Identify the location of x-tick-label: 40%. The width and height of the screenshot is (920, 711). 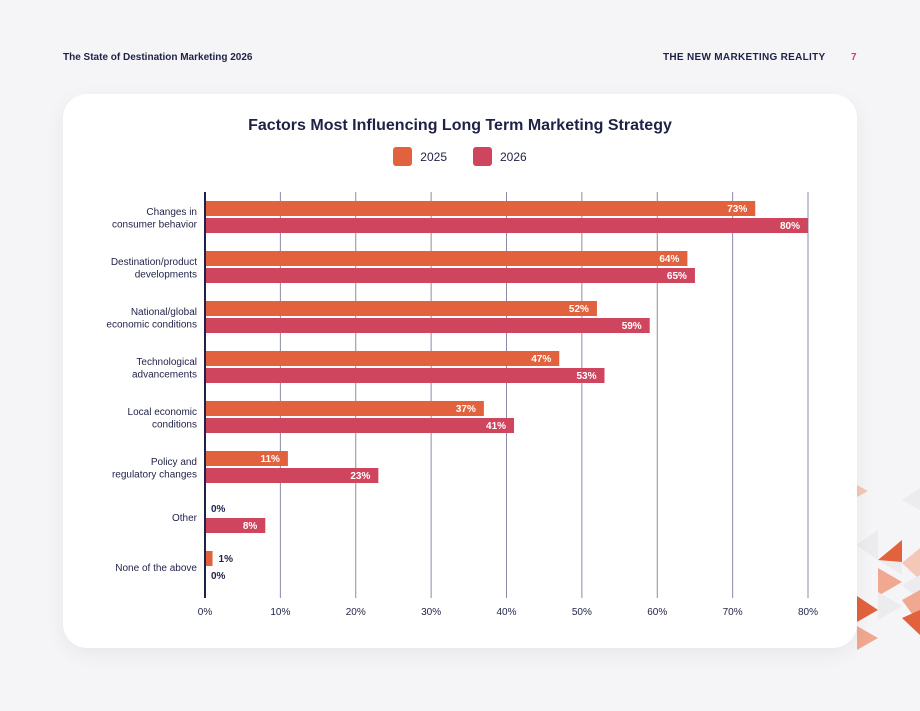
(506, 612).